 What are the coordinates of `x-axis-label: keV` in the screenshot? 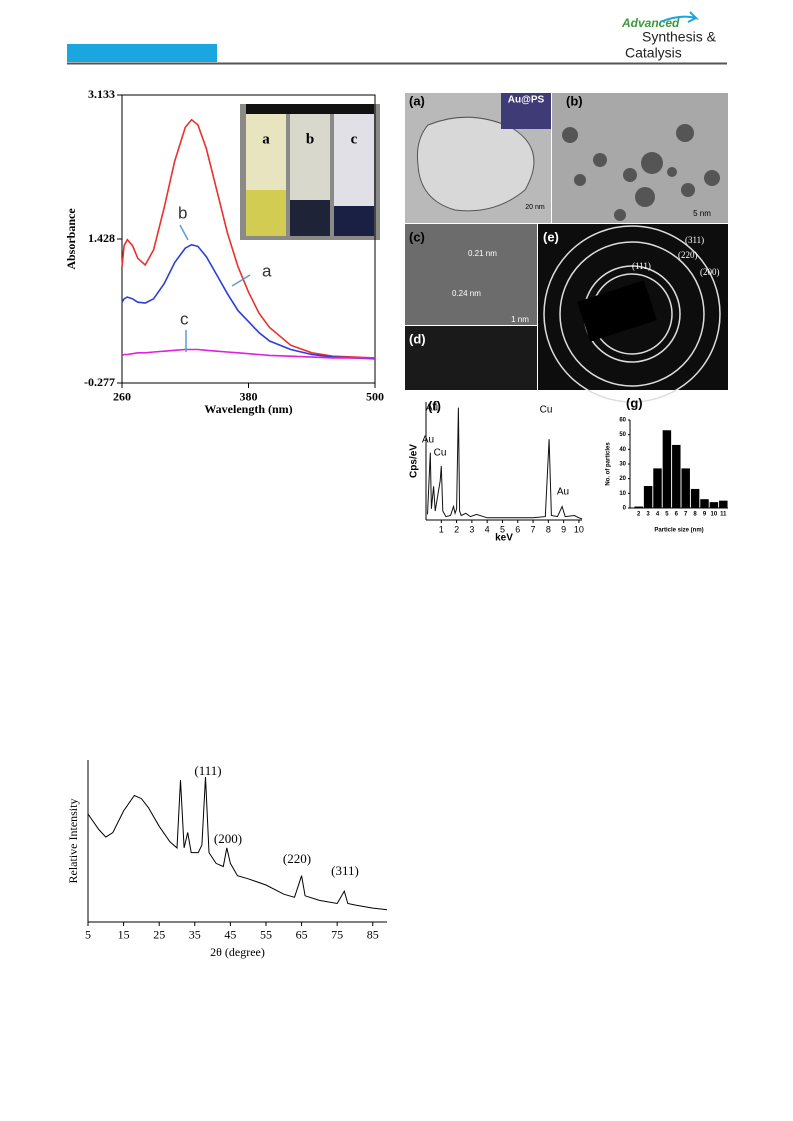 It's located at (504, 538).